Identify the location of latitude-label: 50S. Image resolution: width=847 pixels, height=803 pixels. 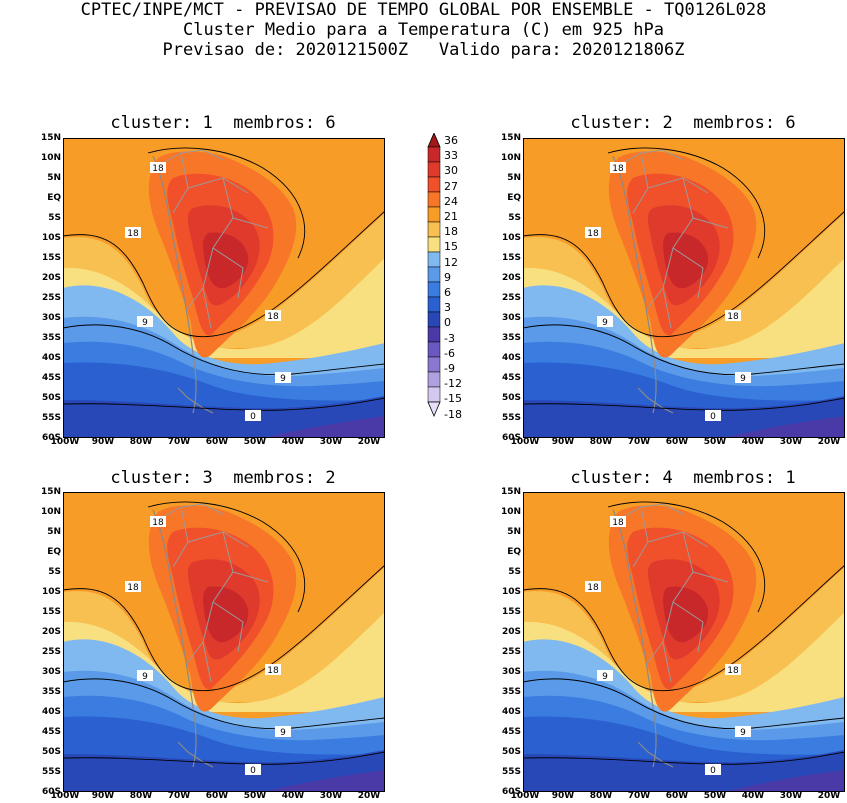
(51, 398).